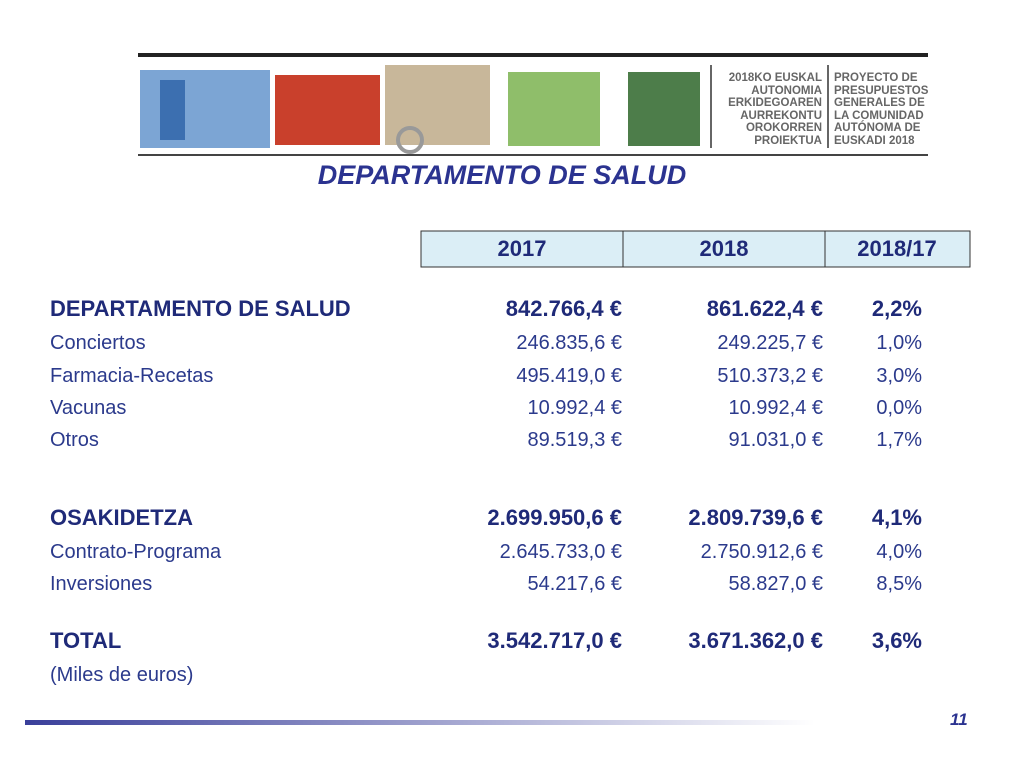  Describe the element at coordinates (761, 552) in the screenshot. I see `table-cell: 2.750.912,6 €` at that location.